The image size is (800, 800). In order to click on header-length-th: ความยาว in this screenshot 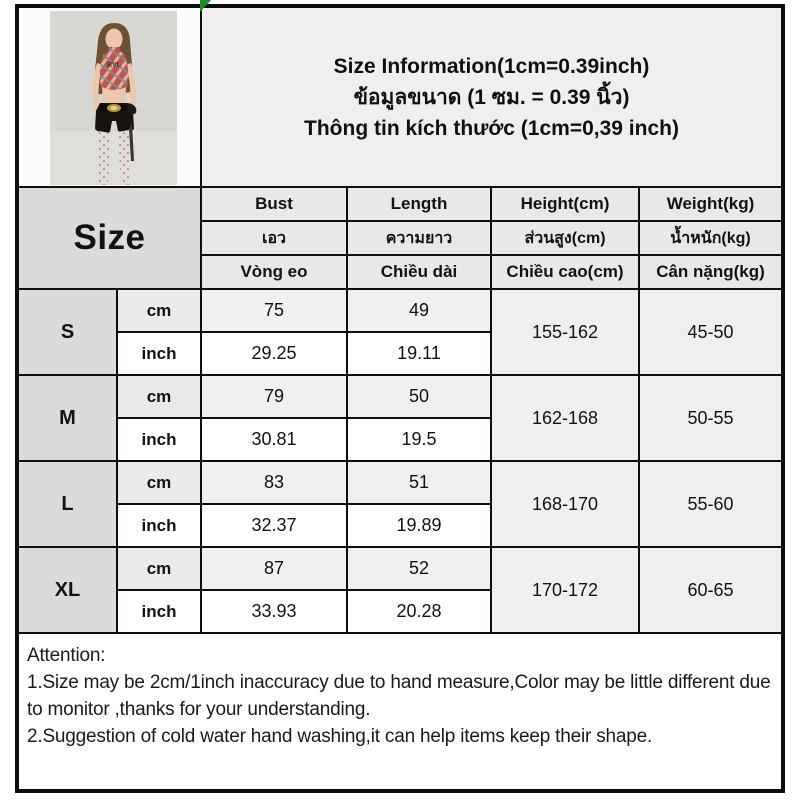, I will do `click(419, 238)`.